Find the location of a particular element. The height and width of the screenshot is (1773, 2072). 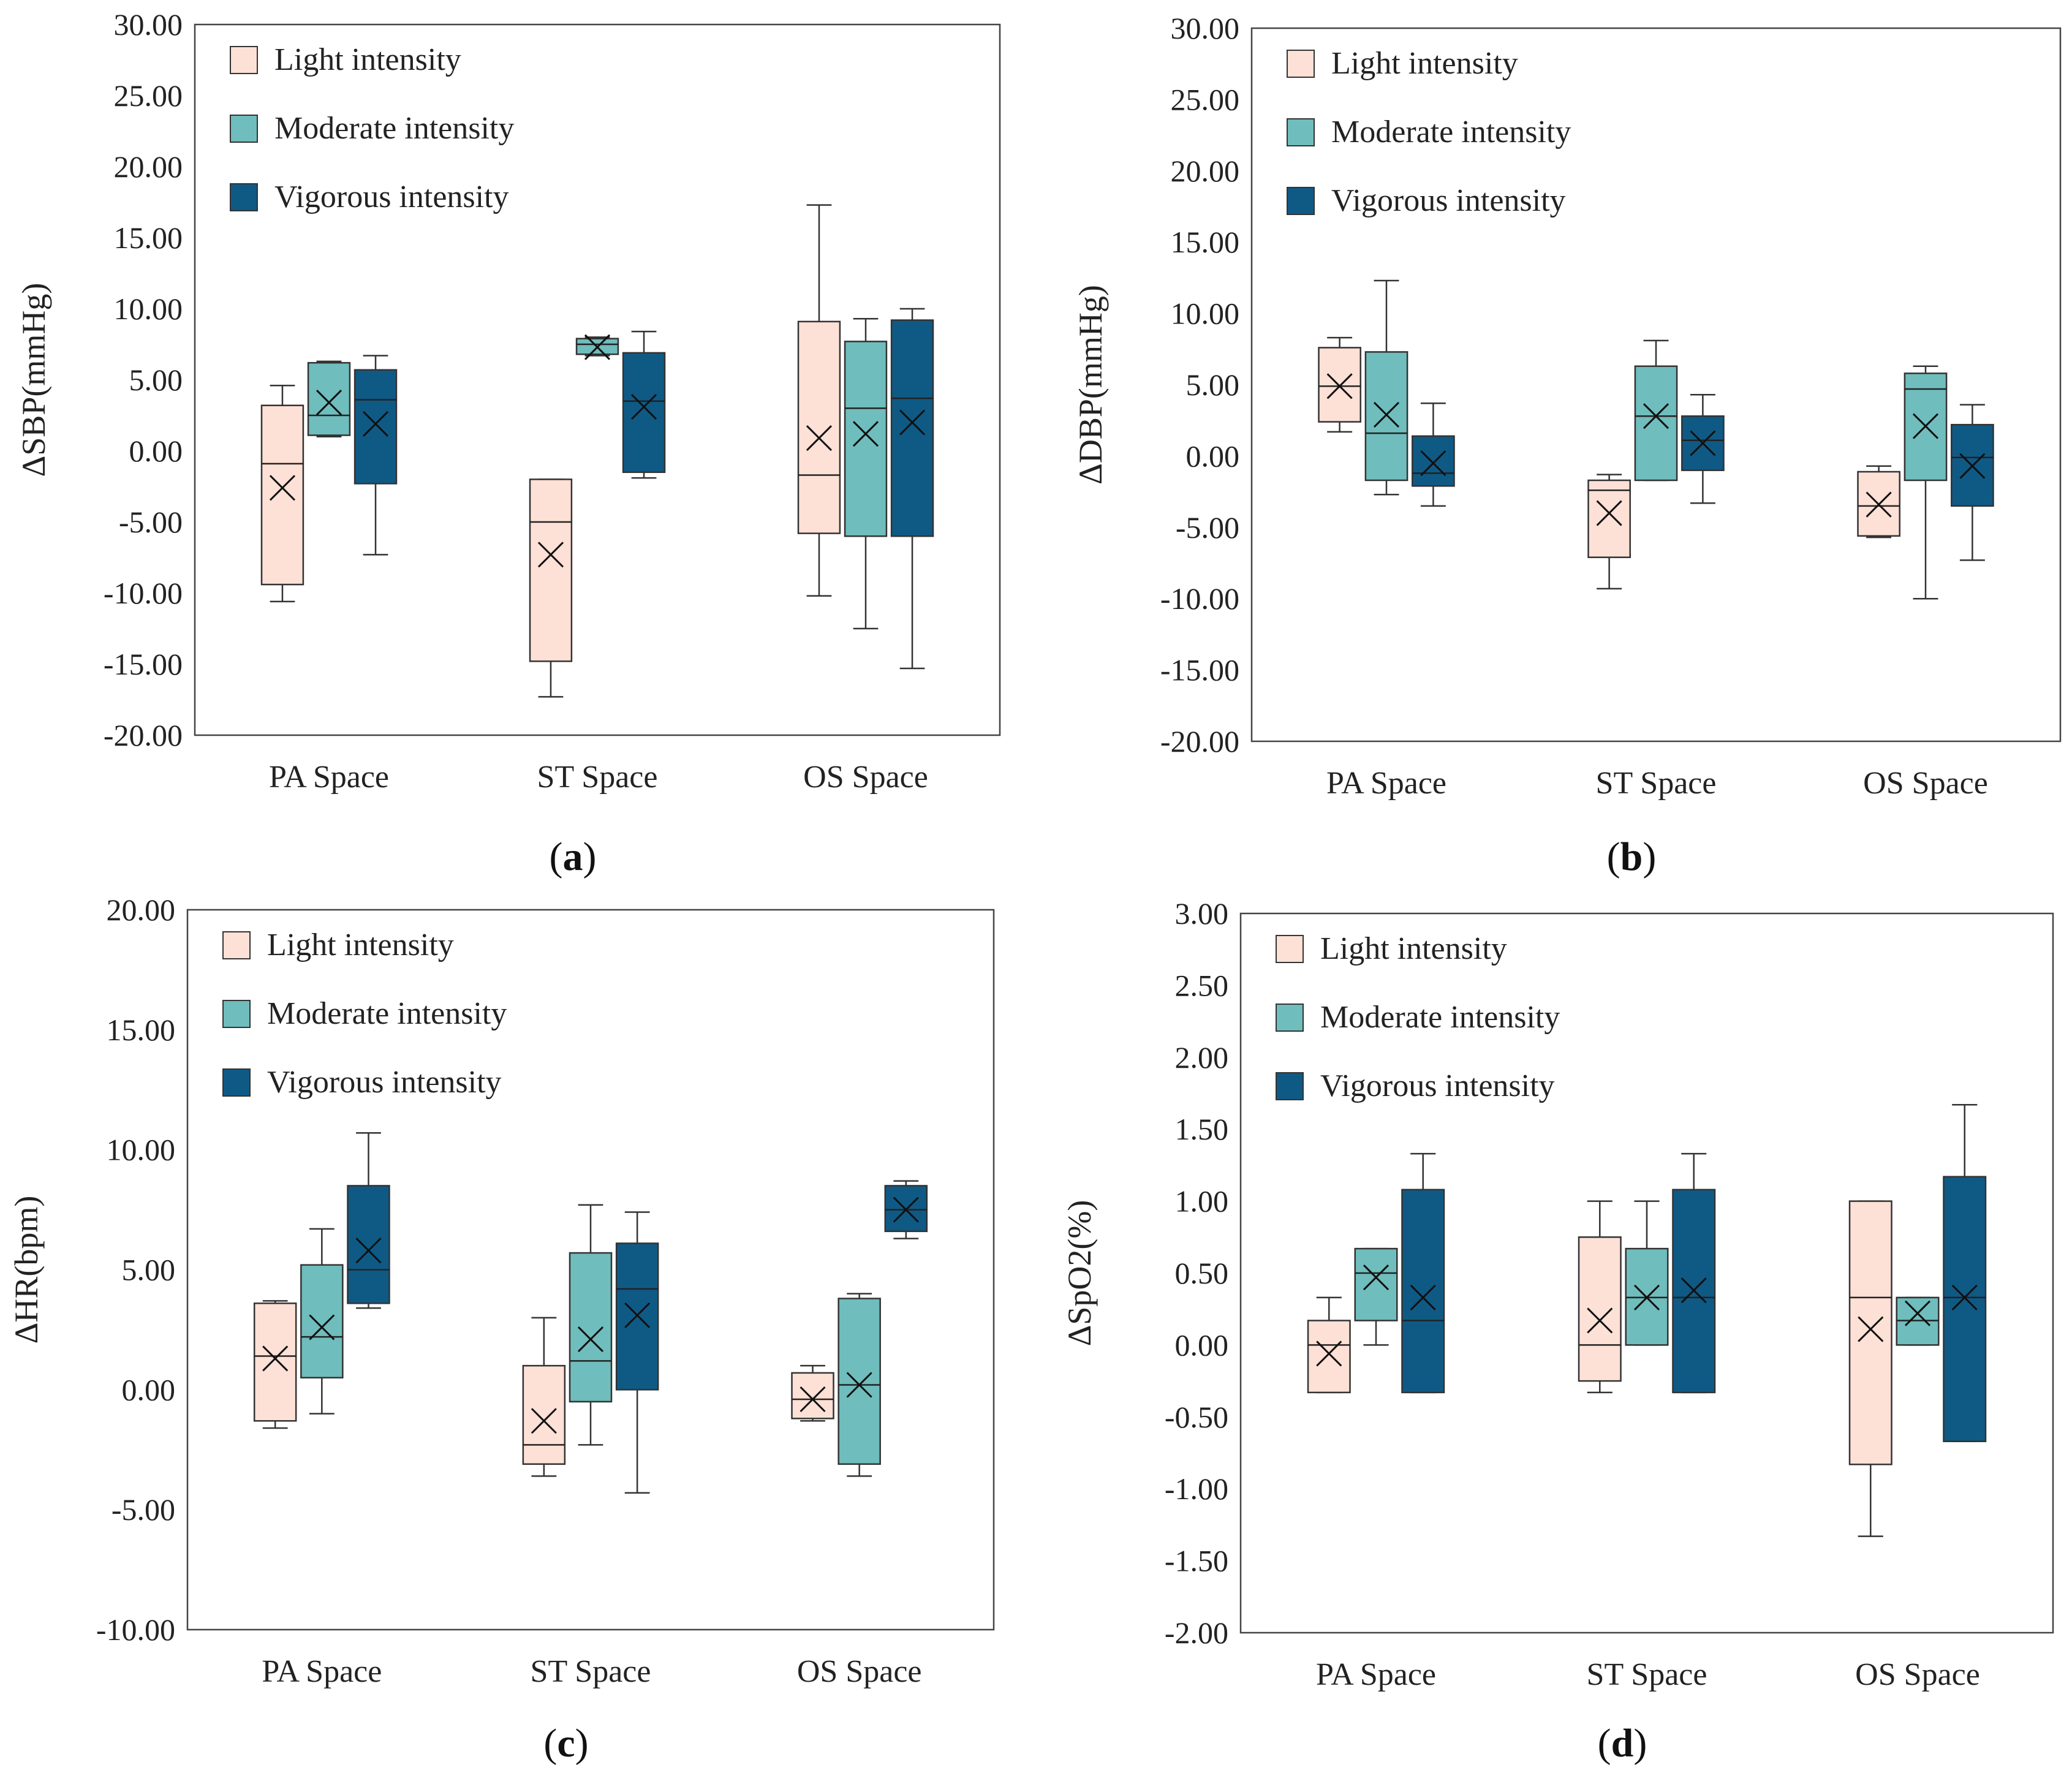

y-tick-label: 25.00 is located at coordinates (1205, 99).